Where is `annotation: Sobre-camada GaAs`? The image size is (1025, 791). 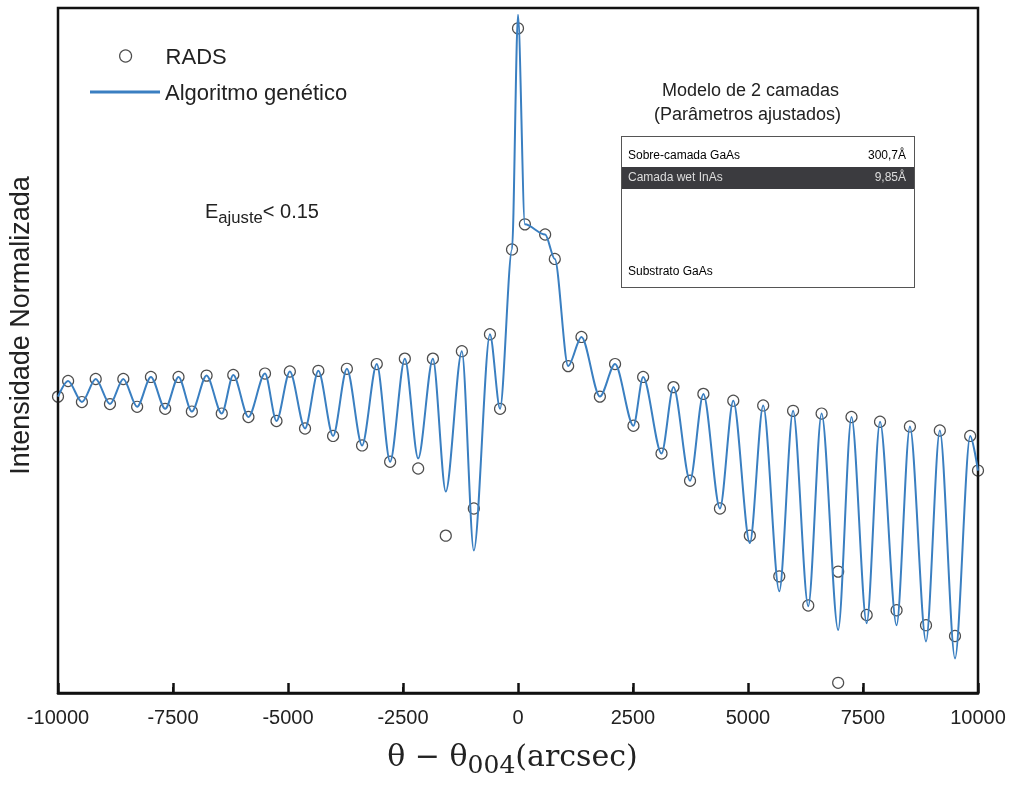 annotation: Sobre-camada GaAs is located at coordinates (684, 155).